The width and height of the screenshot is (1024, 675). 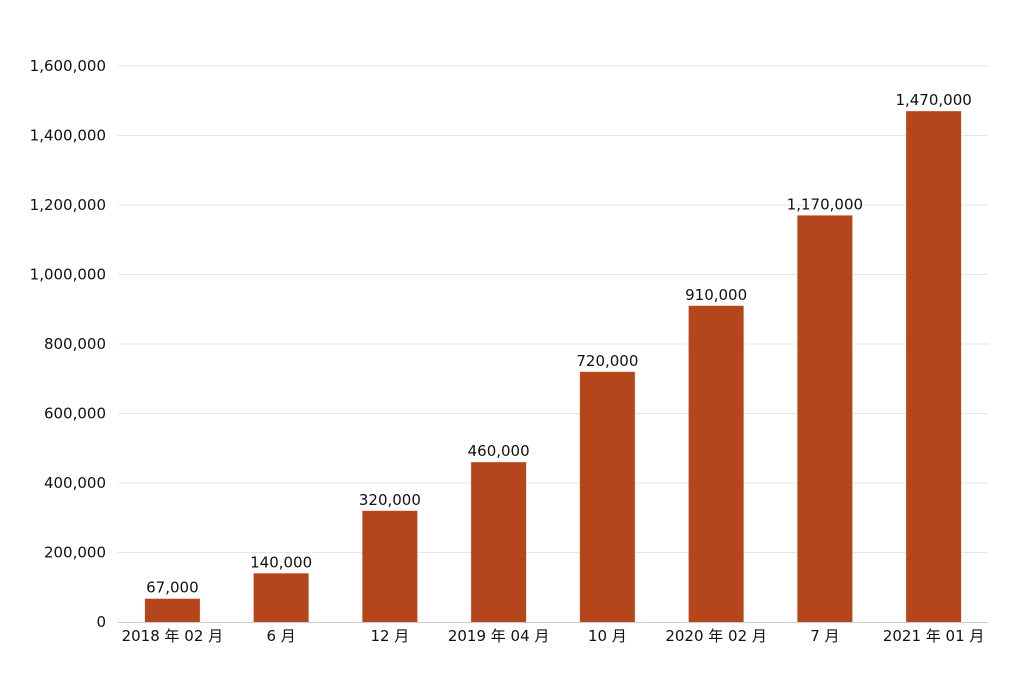 What do you see at coordinates (172, 588) in the screenshot?
I see `data-label: 67,000` at bounding box center [172, 588].